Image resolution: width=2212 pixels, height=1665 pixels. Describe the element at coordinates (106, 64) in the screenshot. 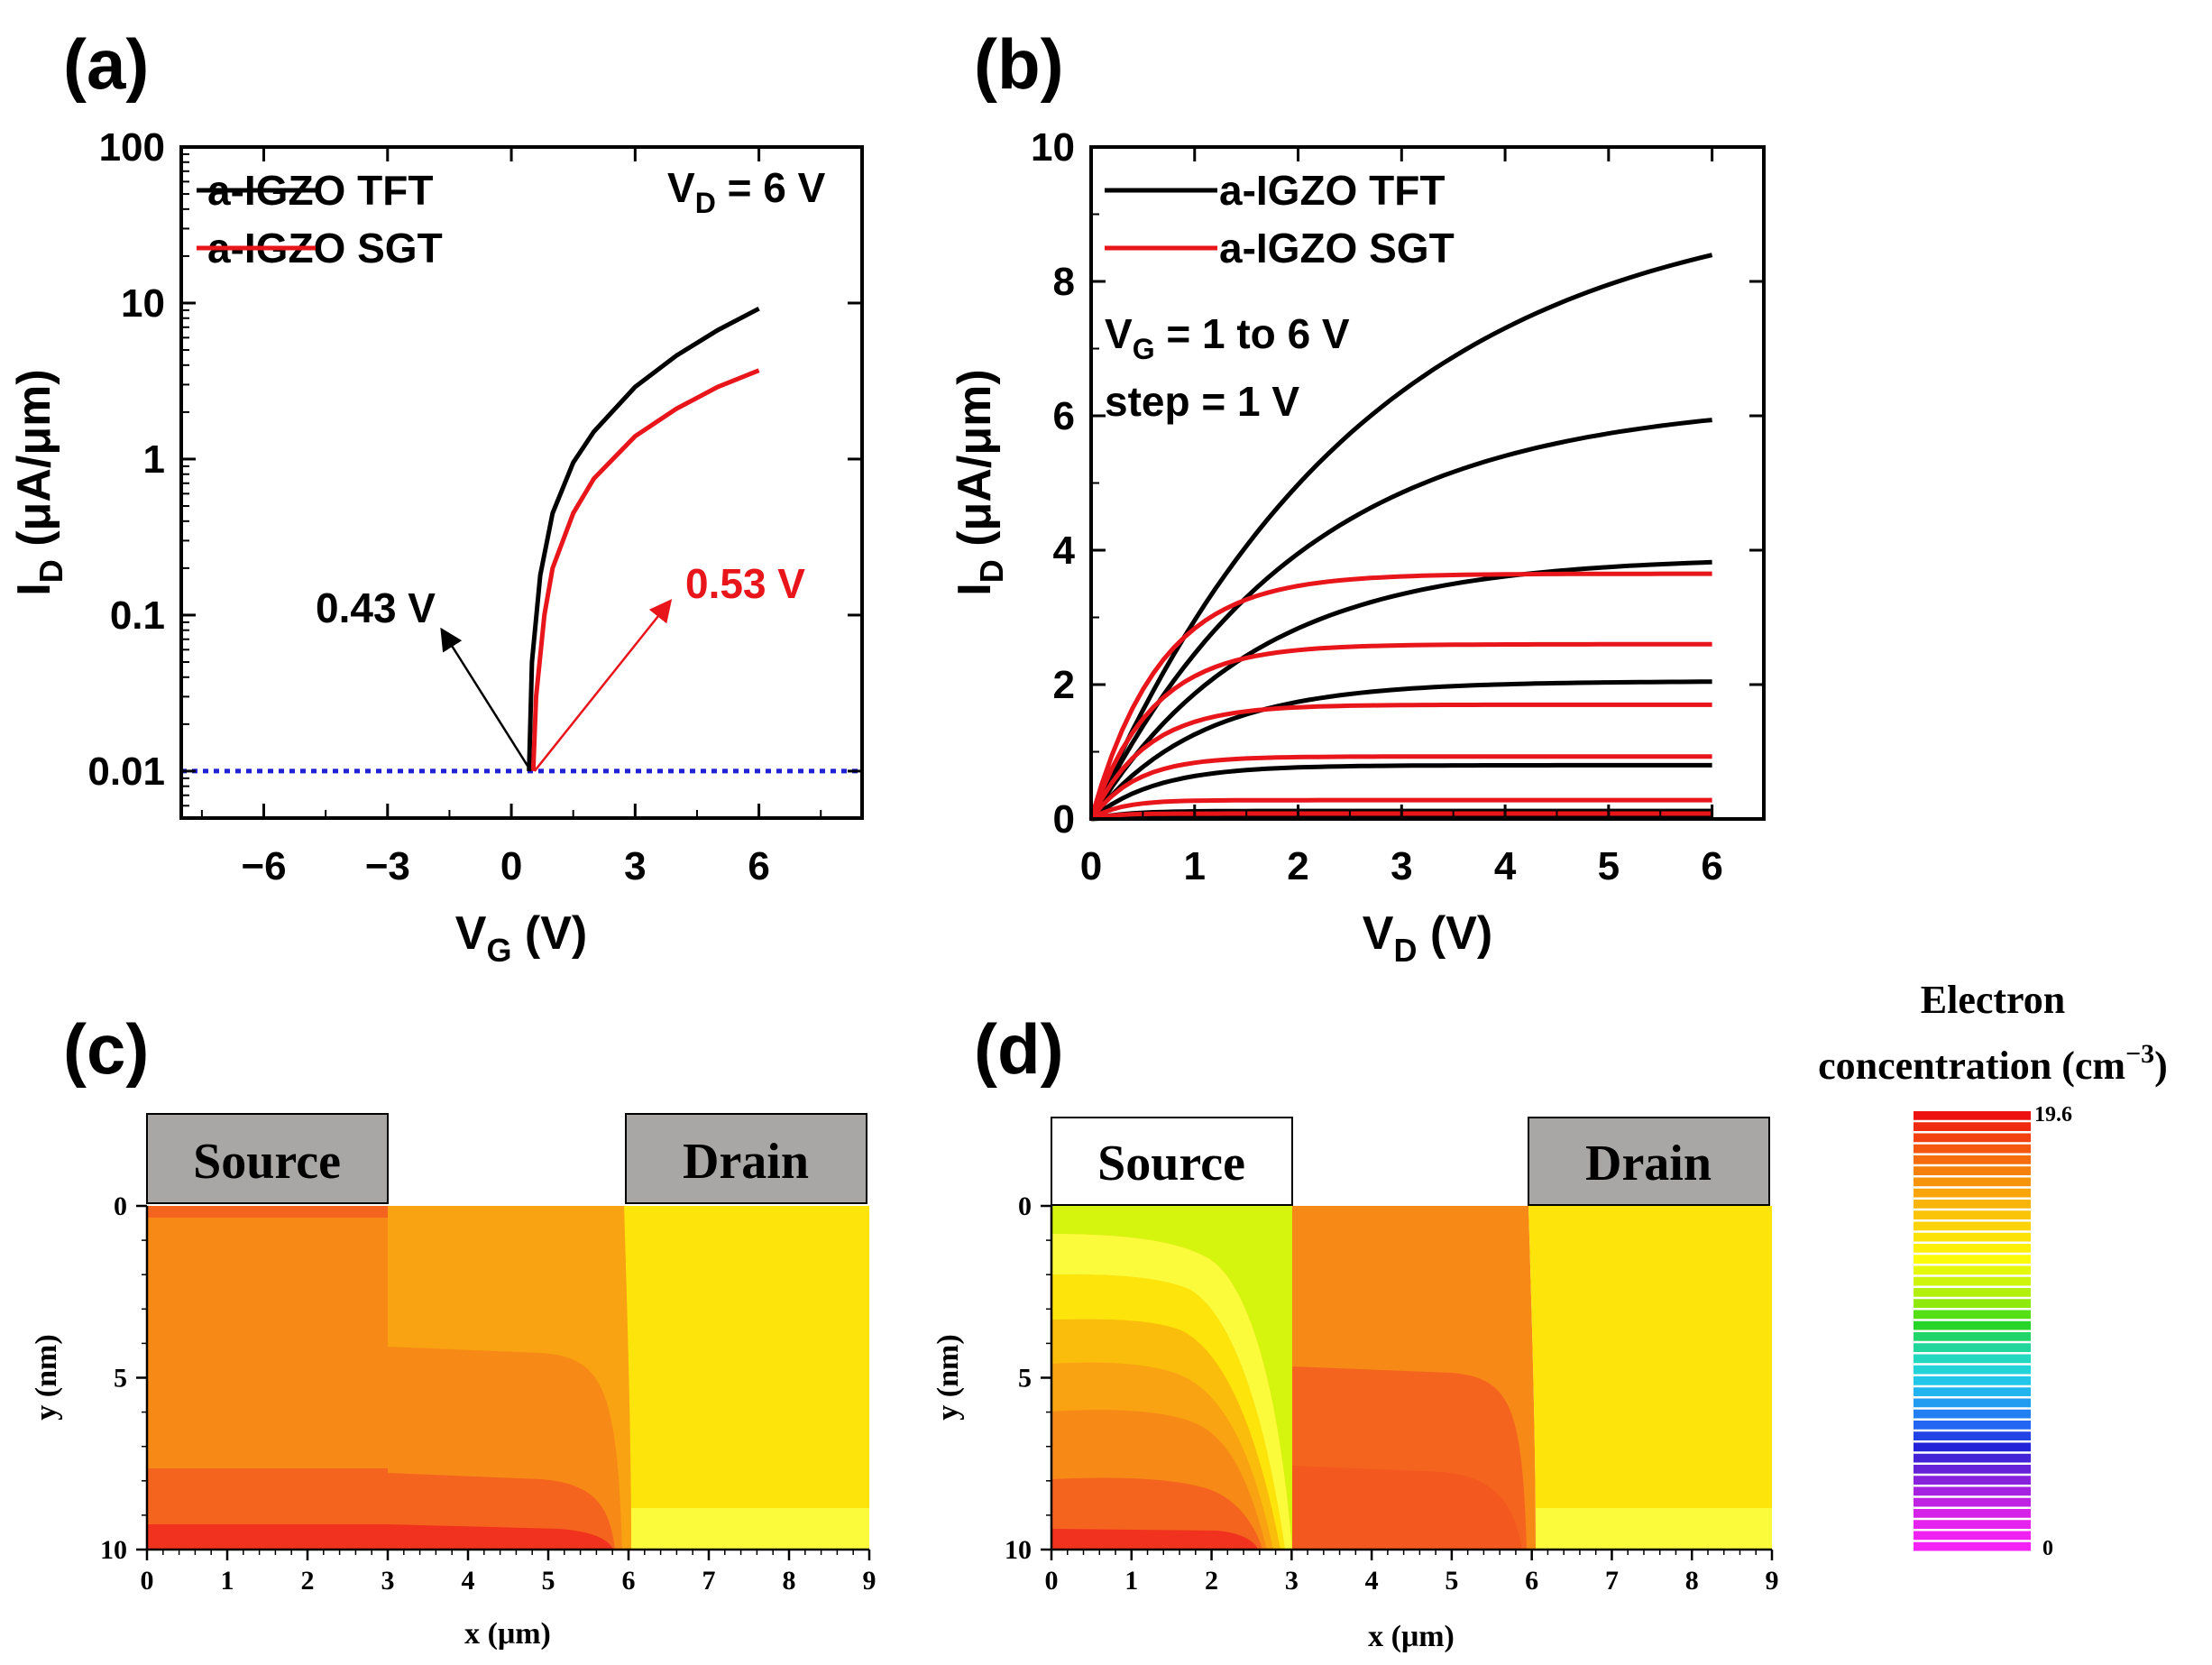

I see `panel-label-a: (a)` at that location.